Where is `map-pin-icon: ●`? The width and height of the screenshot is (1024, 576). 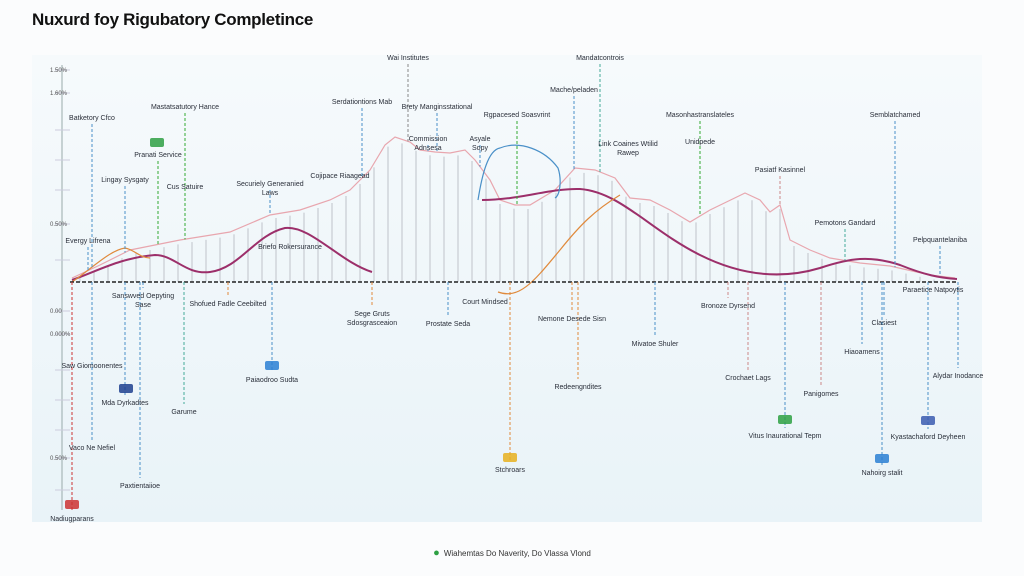 map-pin-icon: ● is located at coordinates (436, 553).